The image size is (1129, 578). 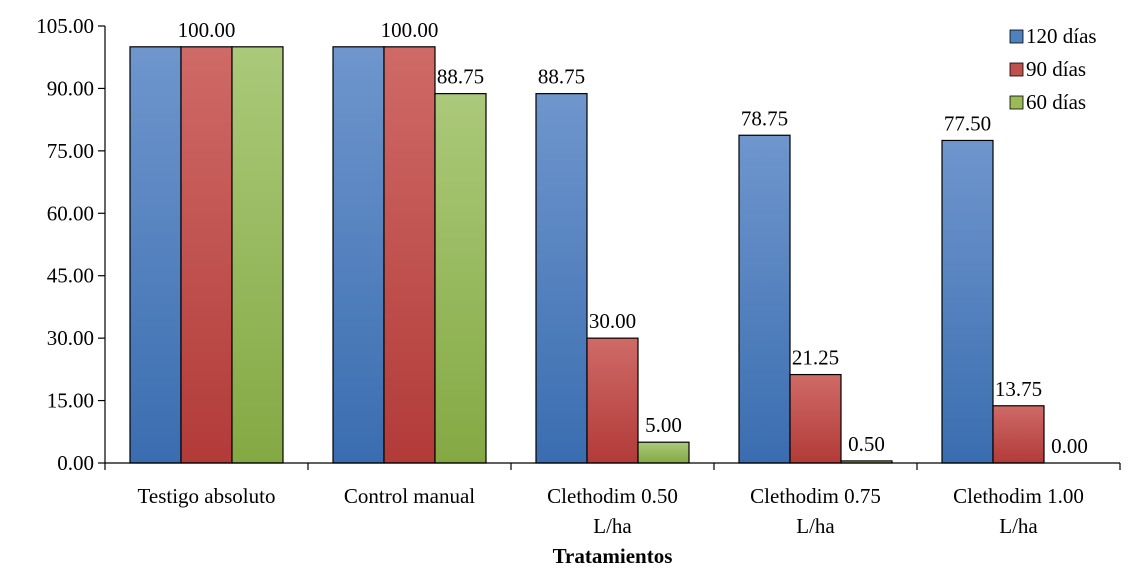 I want to click on y-ticks: 0.00 15.00 30.00 45.00 60.00 75.00 90.00 105.00, so click(x=70, y=244).